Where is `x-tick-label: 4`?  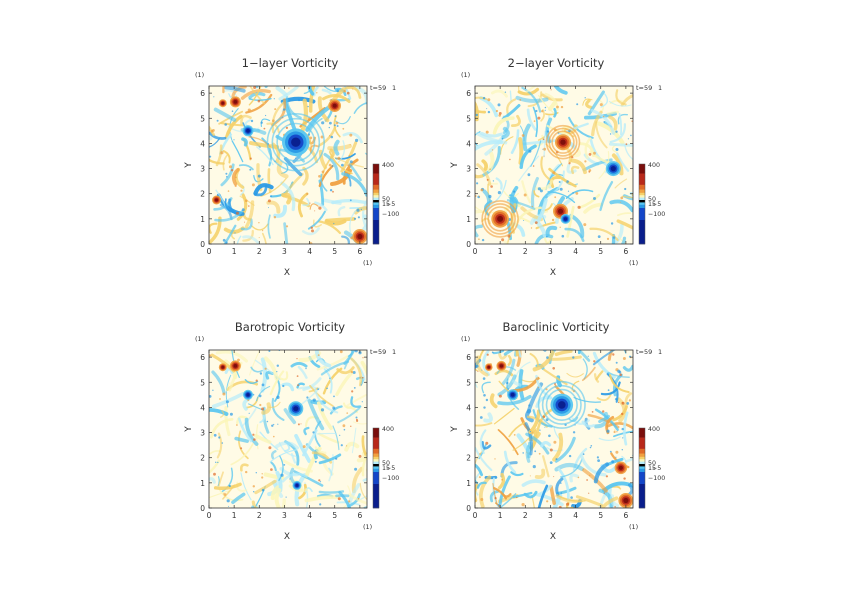
x-tick-label: 4 is located at coordinates (309, 251).